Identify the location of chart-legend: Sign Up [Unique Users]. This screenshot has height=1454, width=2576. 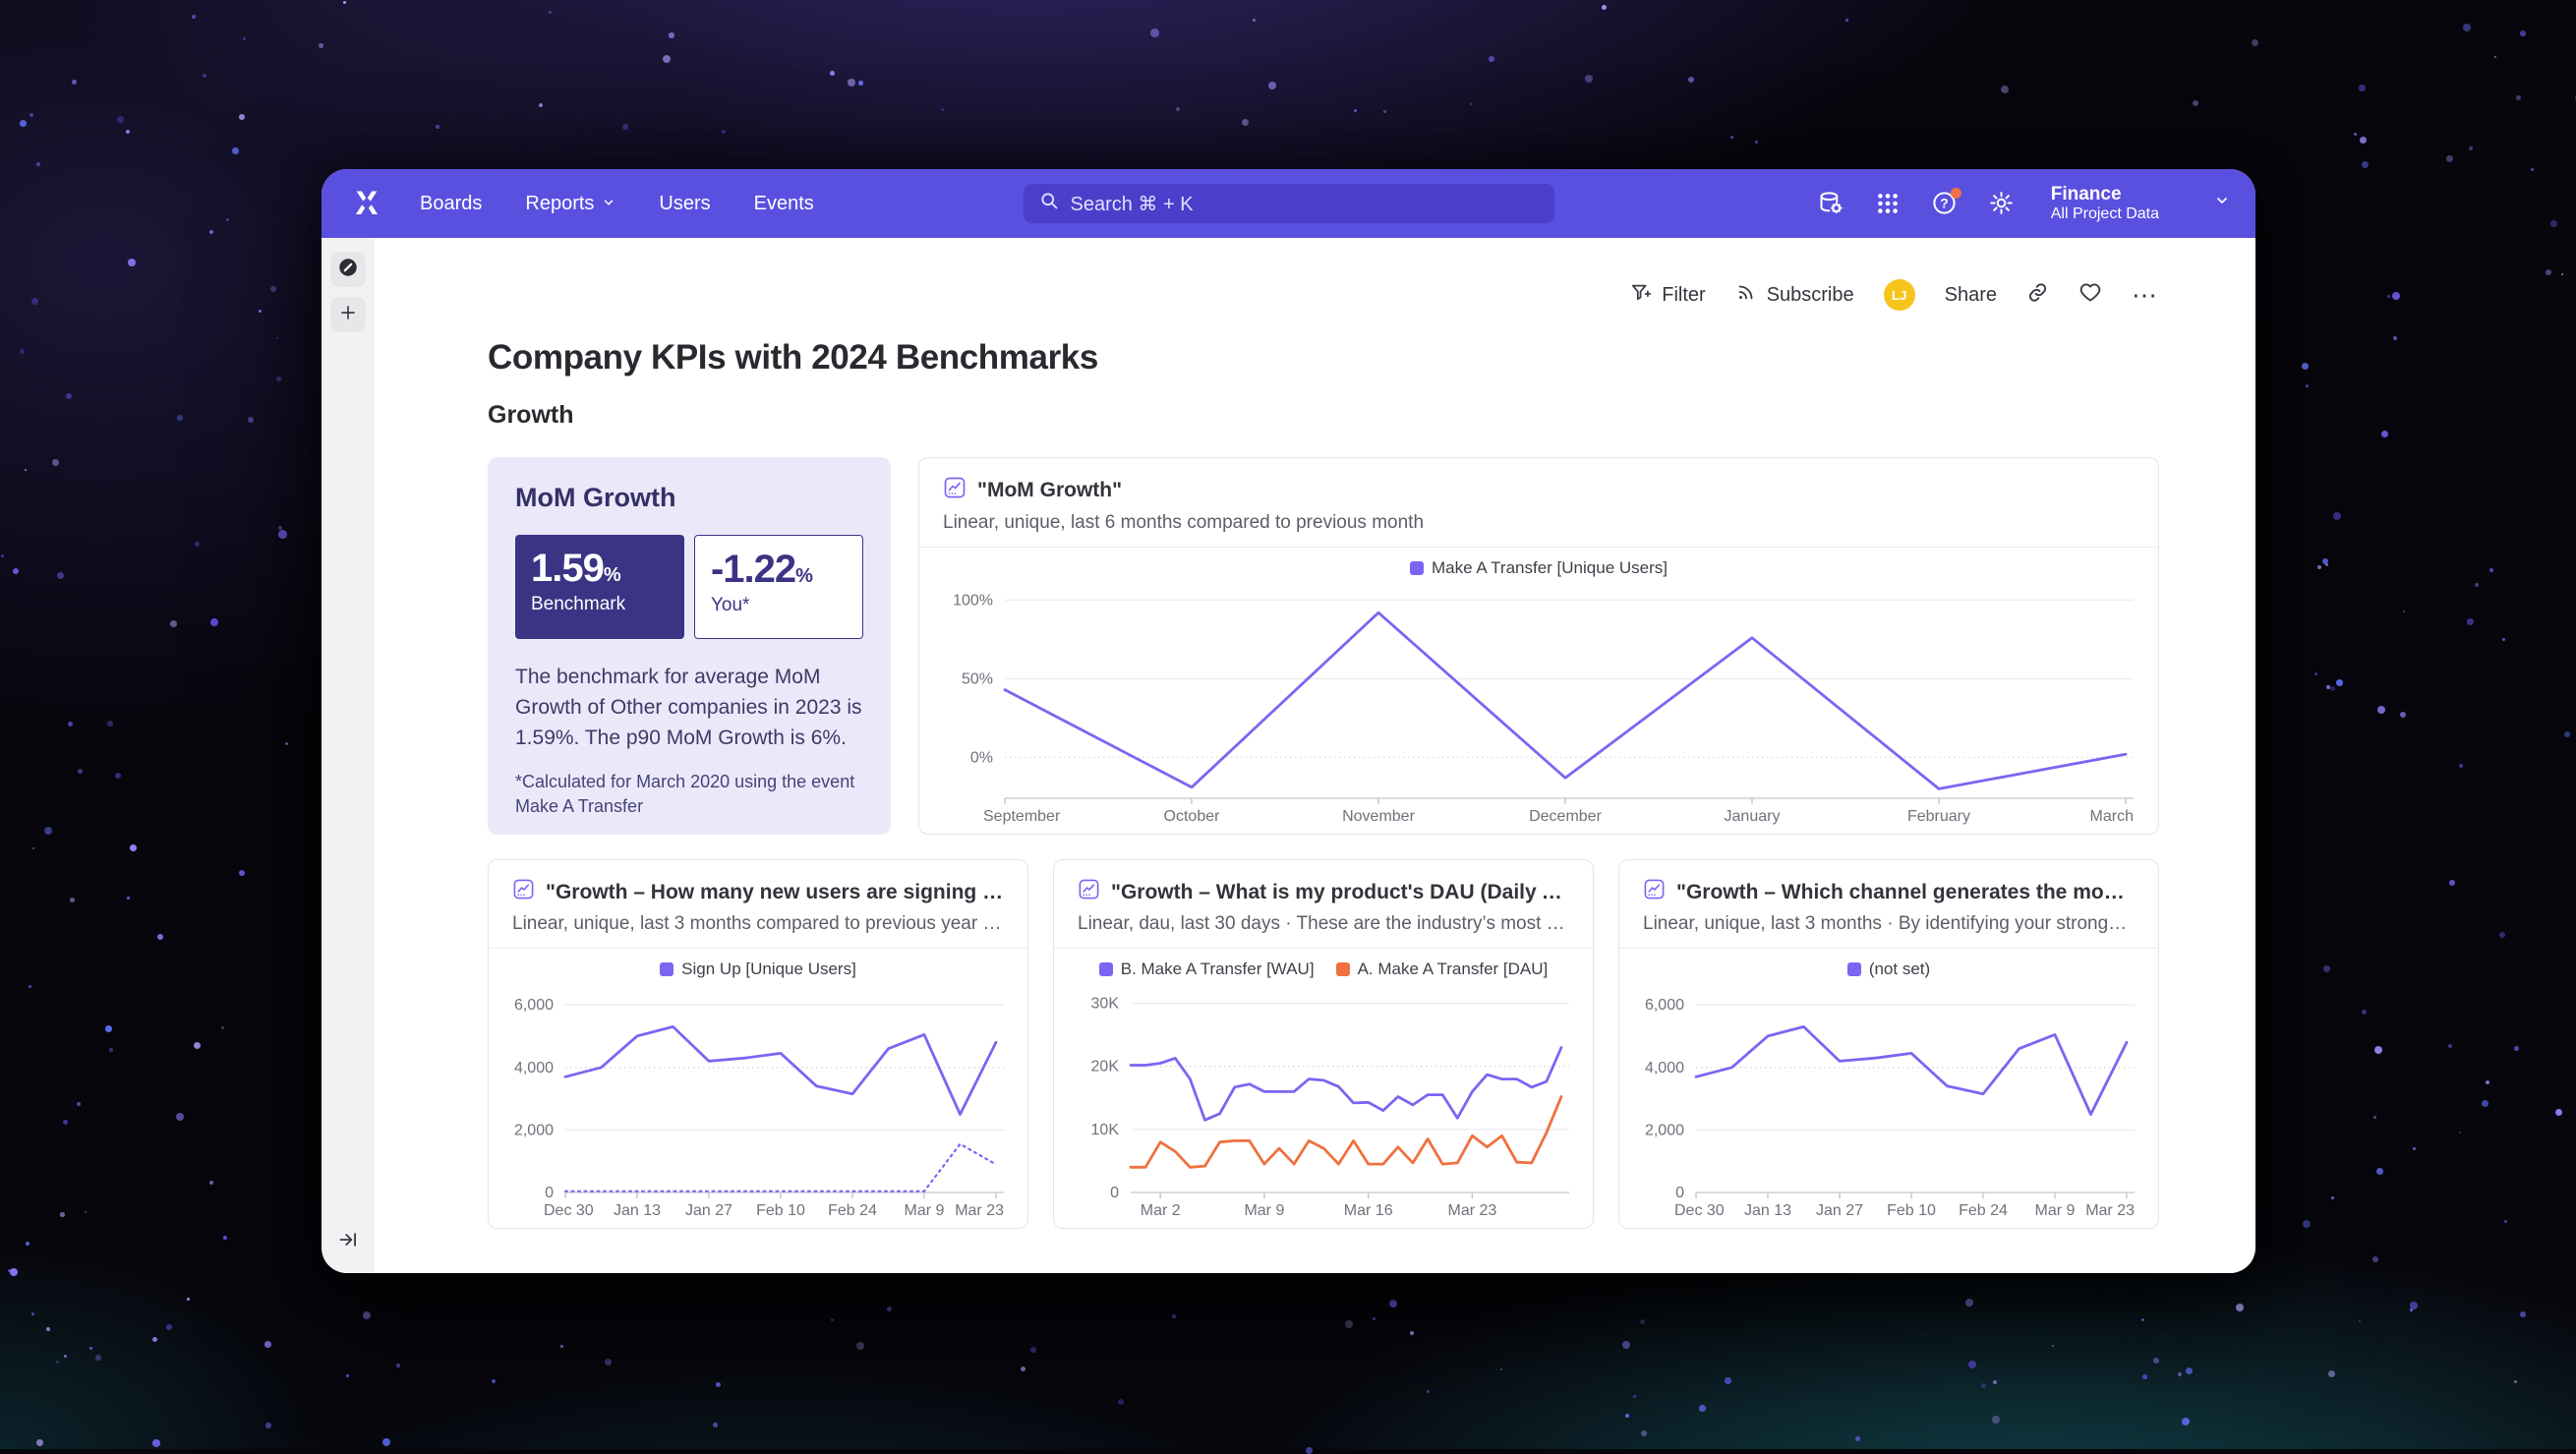
(758, 969).